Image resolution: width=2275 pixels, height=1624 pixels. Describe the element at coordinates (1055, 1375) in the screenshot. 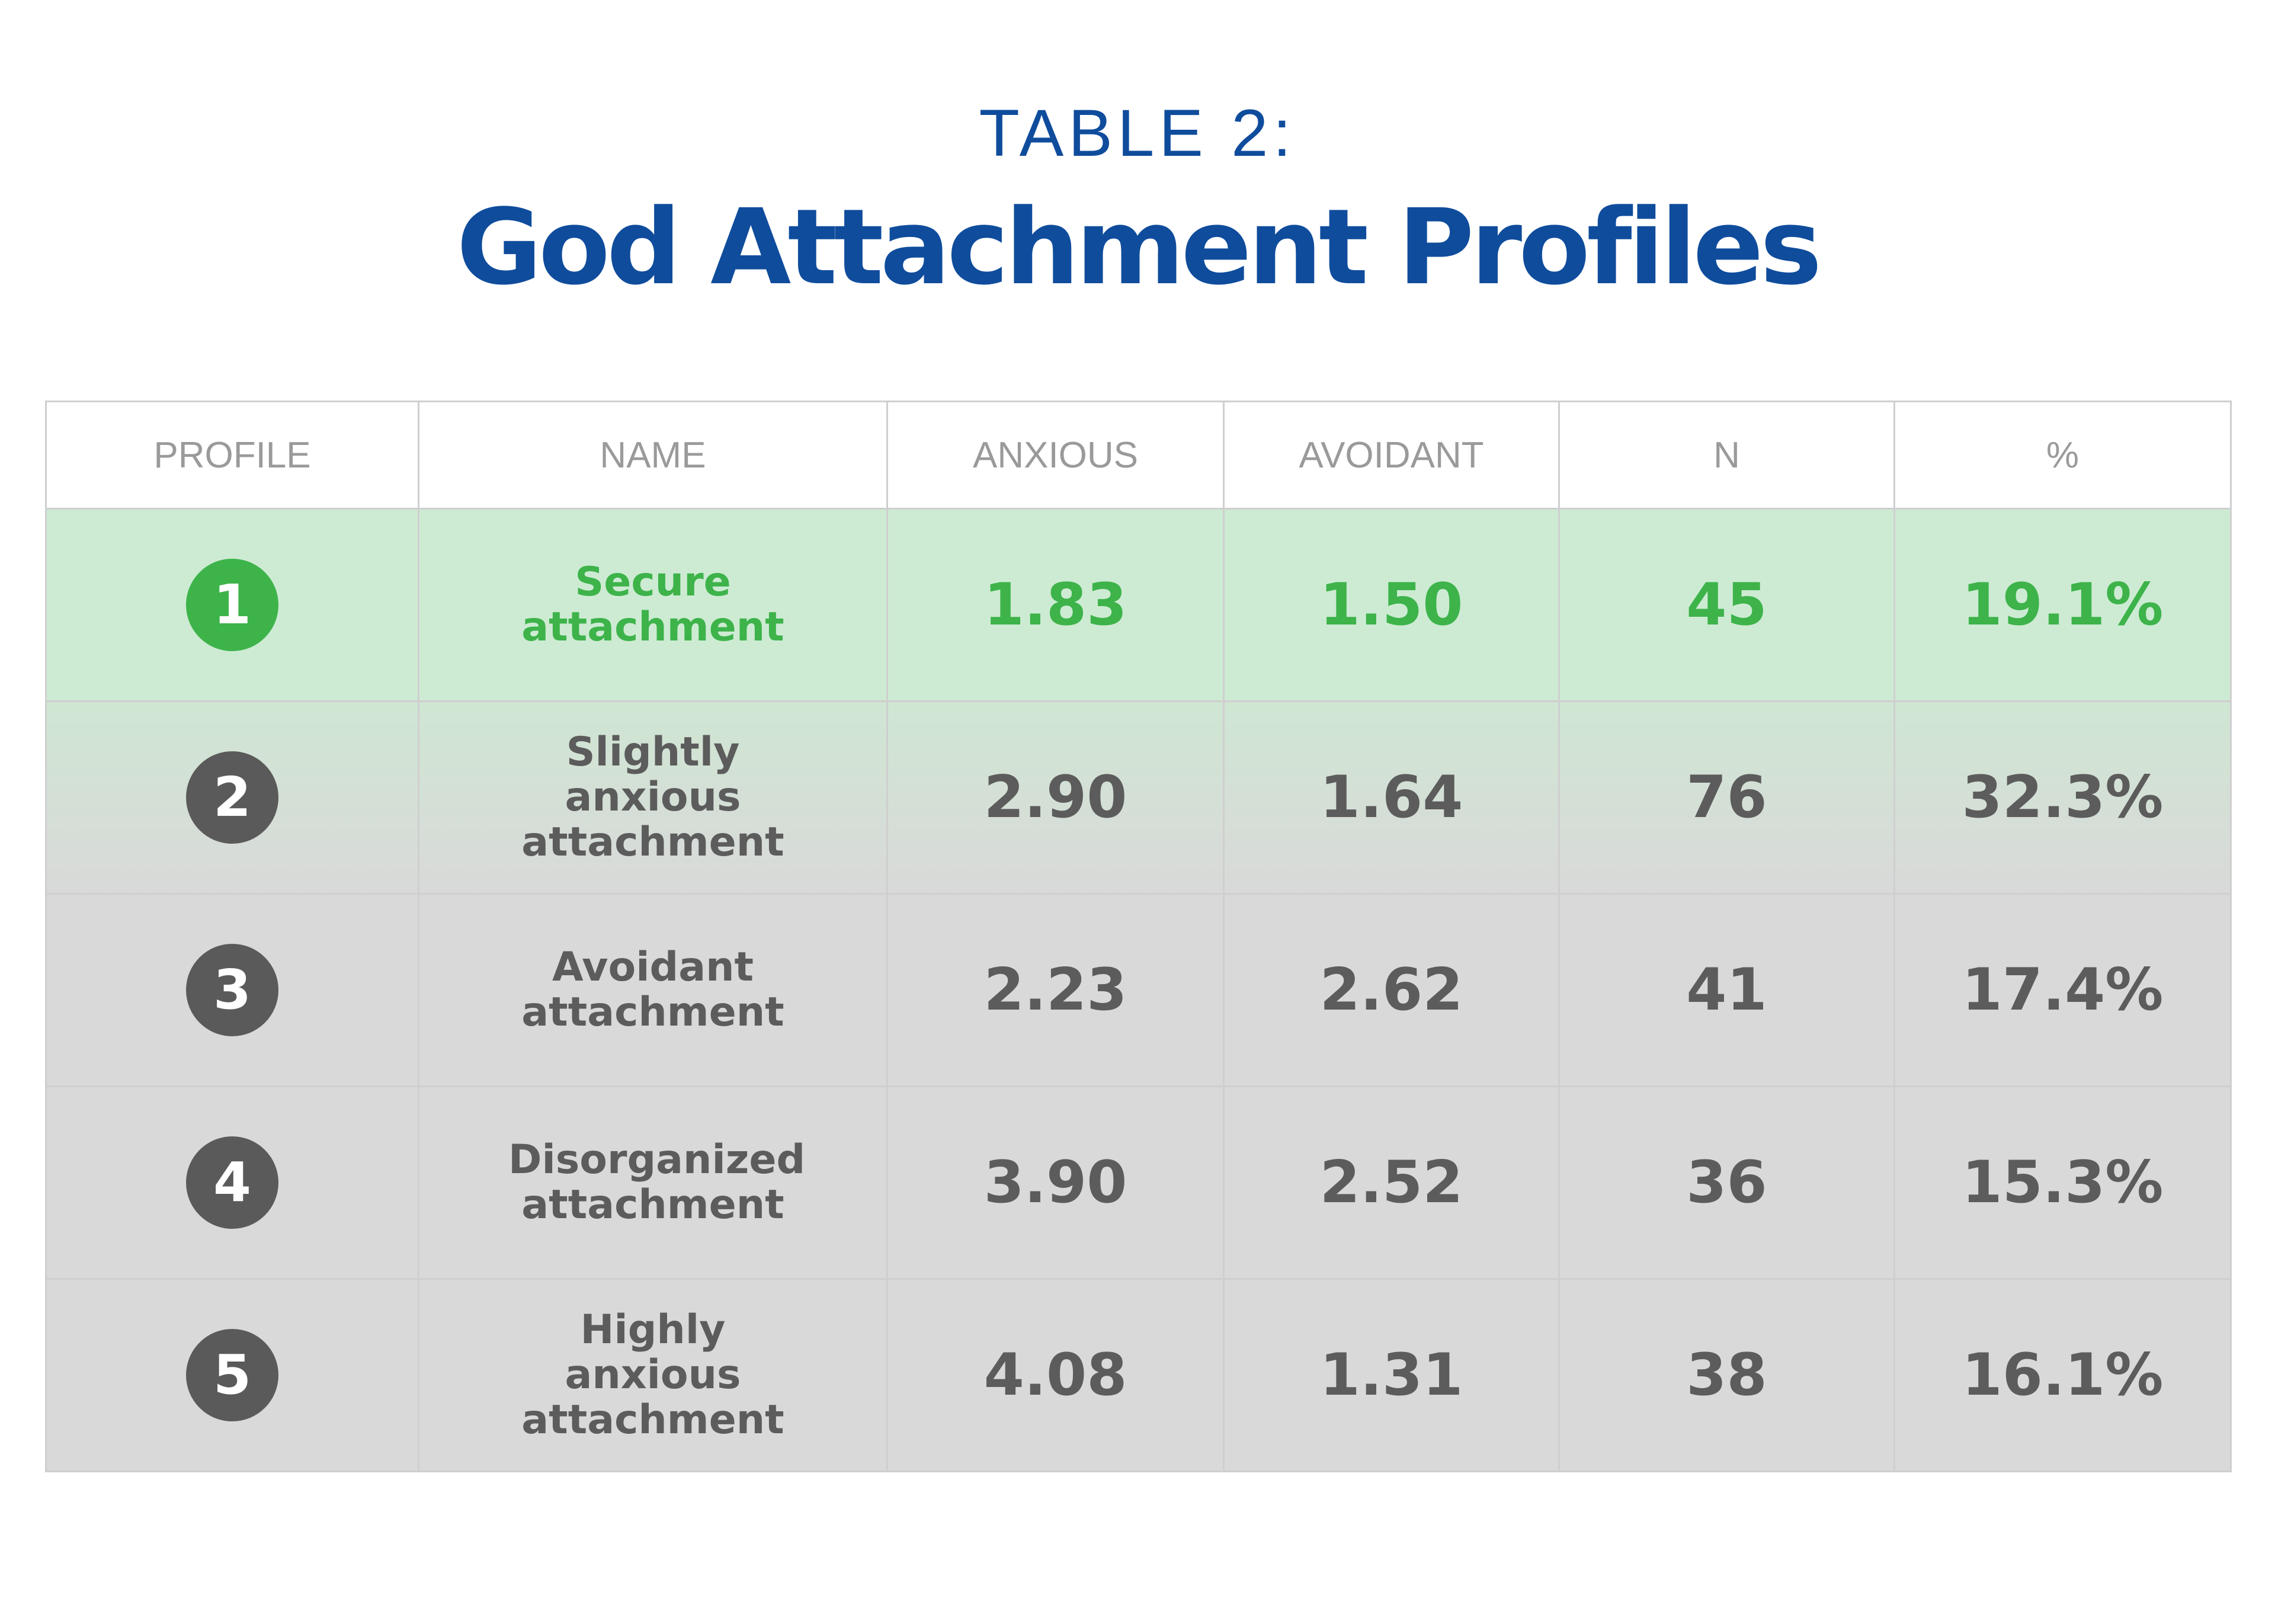

I see `anxious-cell: 4.08` at that location.